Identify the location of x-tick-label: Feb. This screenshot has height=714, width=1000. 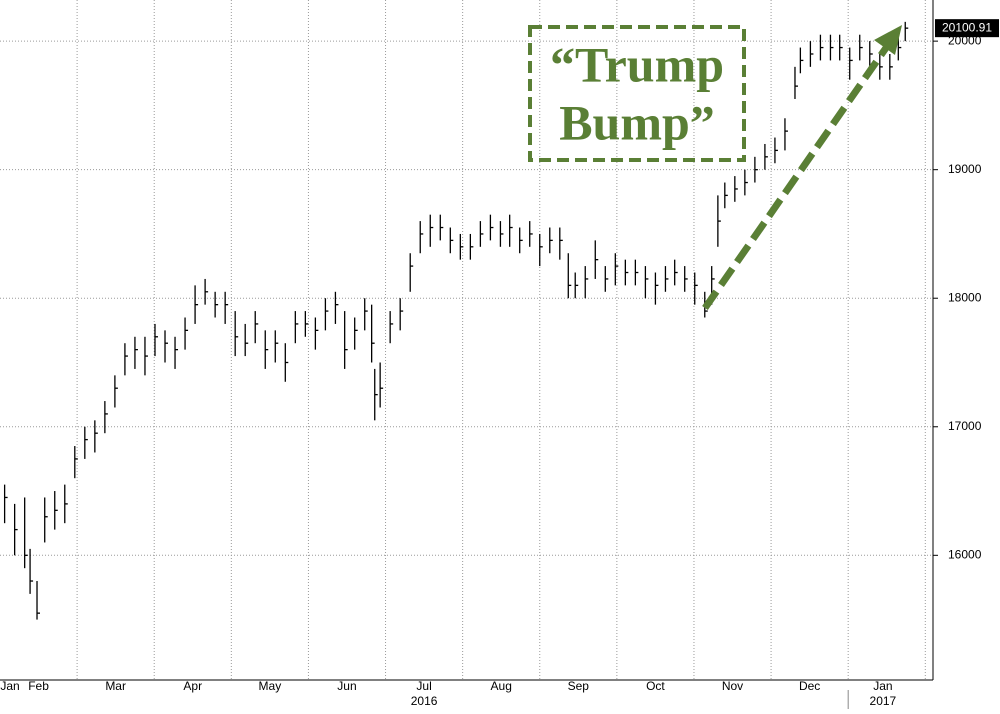
(38, 686).